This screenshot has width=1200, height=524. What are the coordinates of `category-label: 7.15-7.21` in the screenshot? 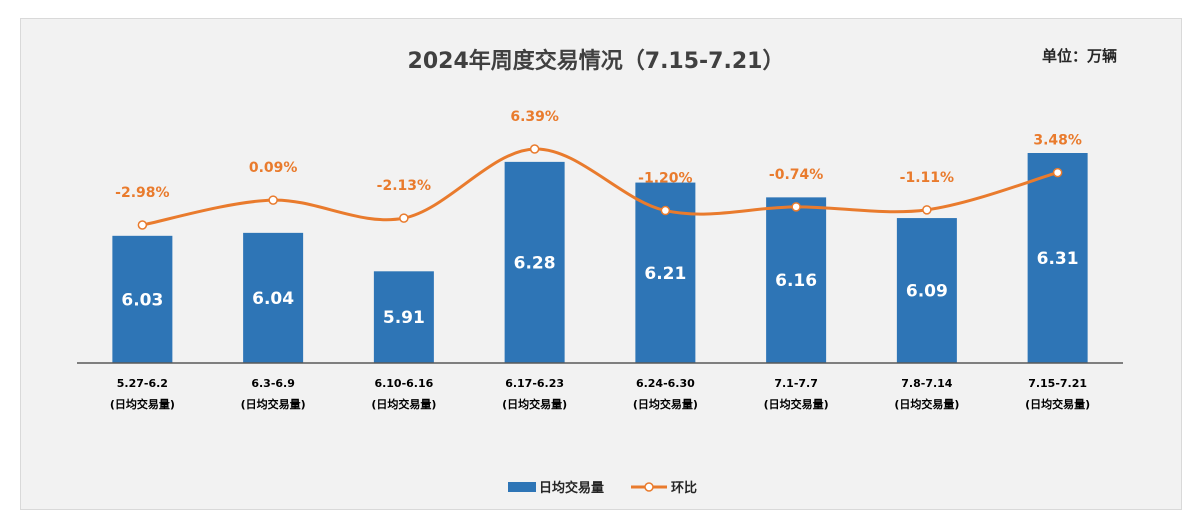 It's located at (1057, 383).